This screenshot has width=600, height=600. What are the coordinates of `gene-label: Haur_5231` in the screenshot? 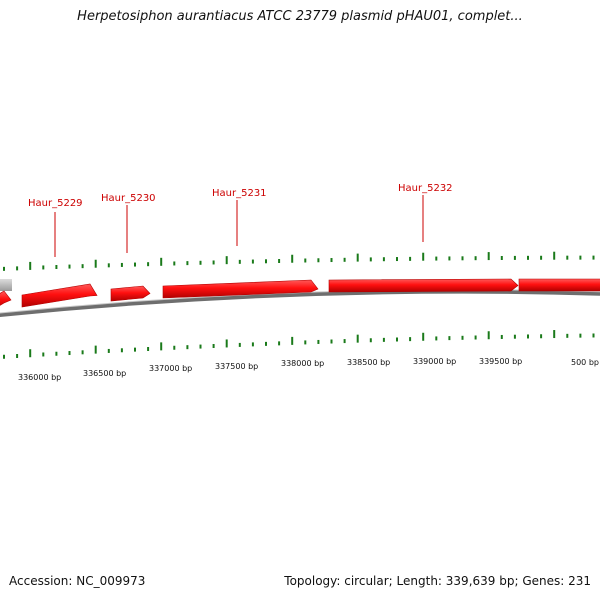 It's located at (239, 193).